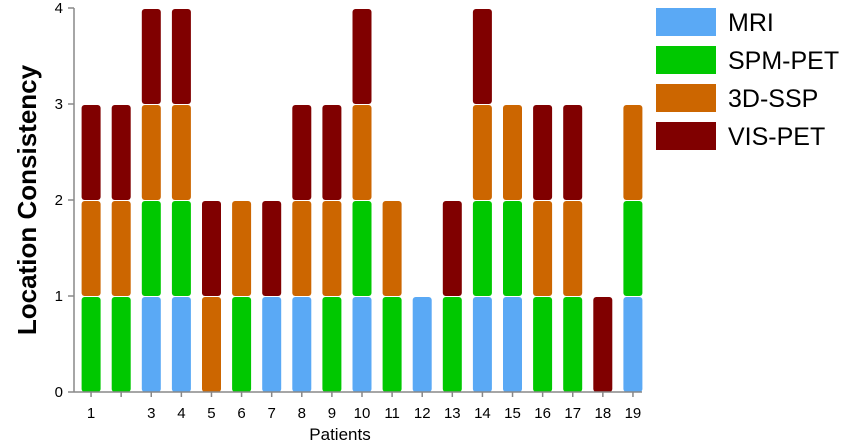  What do you see at coordinates (181, 413) in the screenshot?
I see `x-tick-label: 4` at bounding box center [181, 413].